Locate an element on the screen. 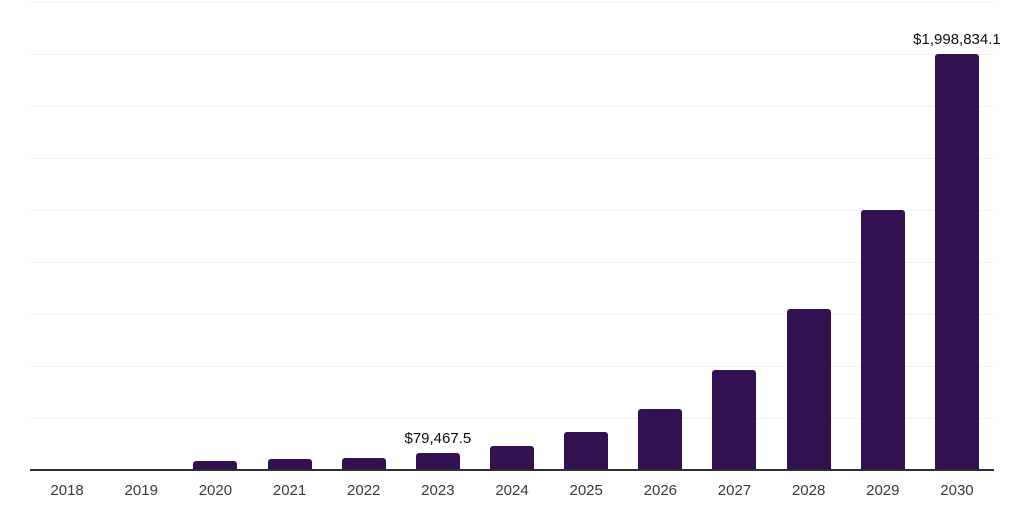 The image size is (1024, 512). x-axis-label-2022: 2022 is located at coordinates (364, 490).